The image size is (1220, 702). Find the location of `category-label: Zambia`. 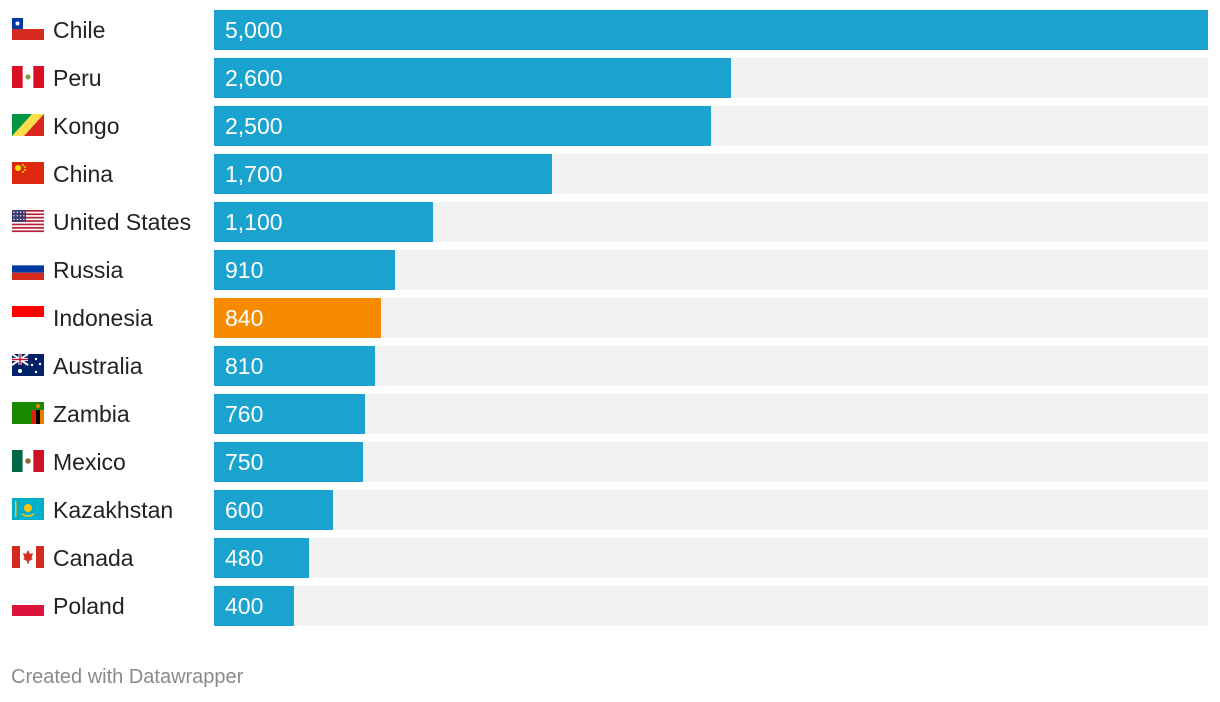

category-label: Zambia is located at coordinates (91, 414).